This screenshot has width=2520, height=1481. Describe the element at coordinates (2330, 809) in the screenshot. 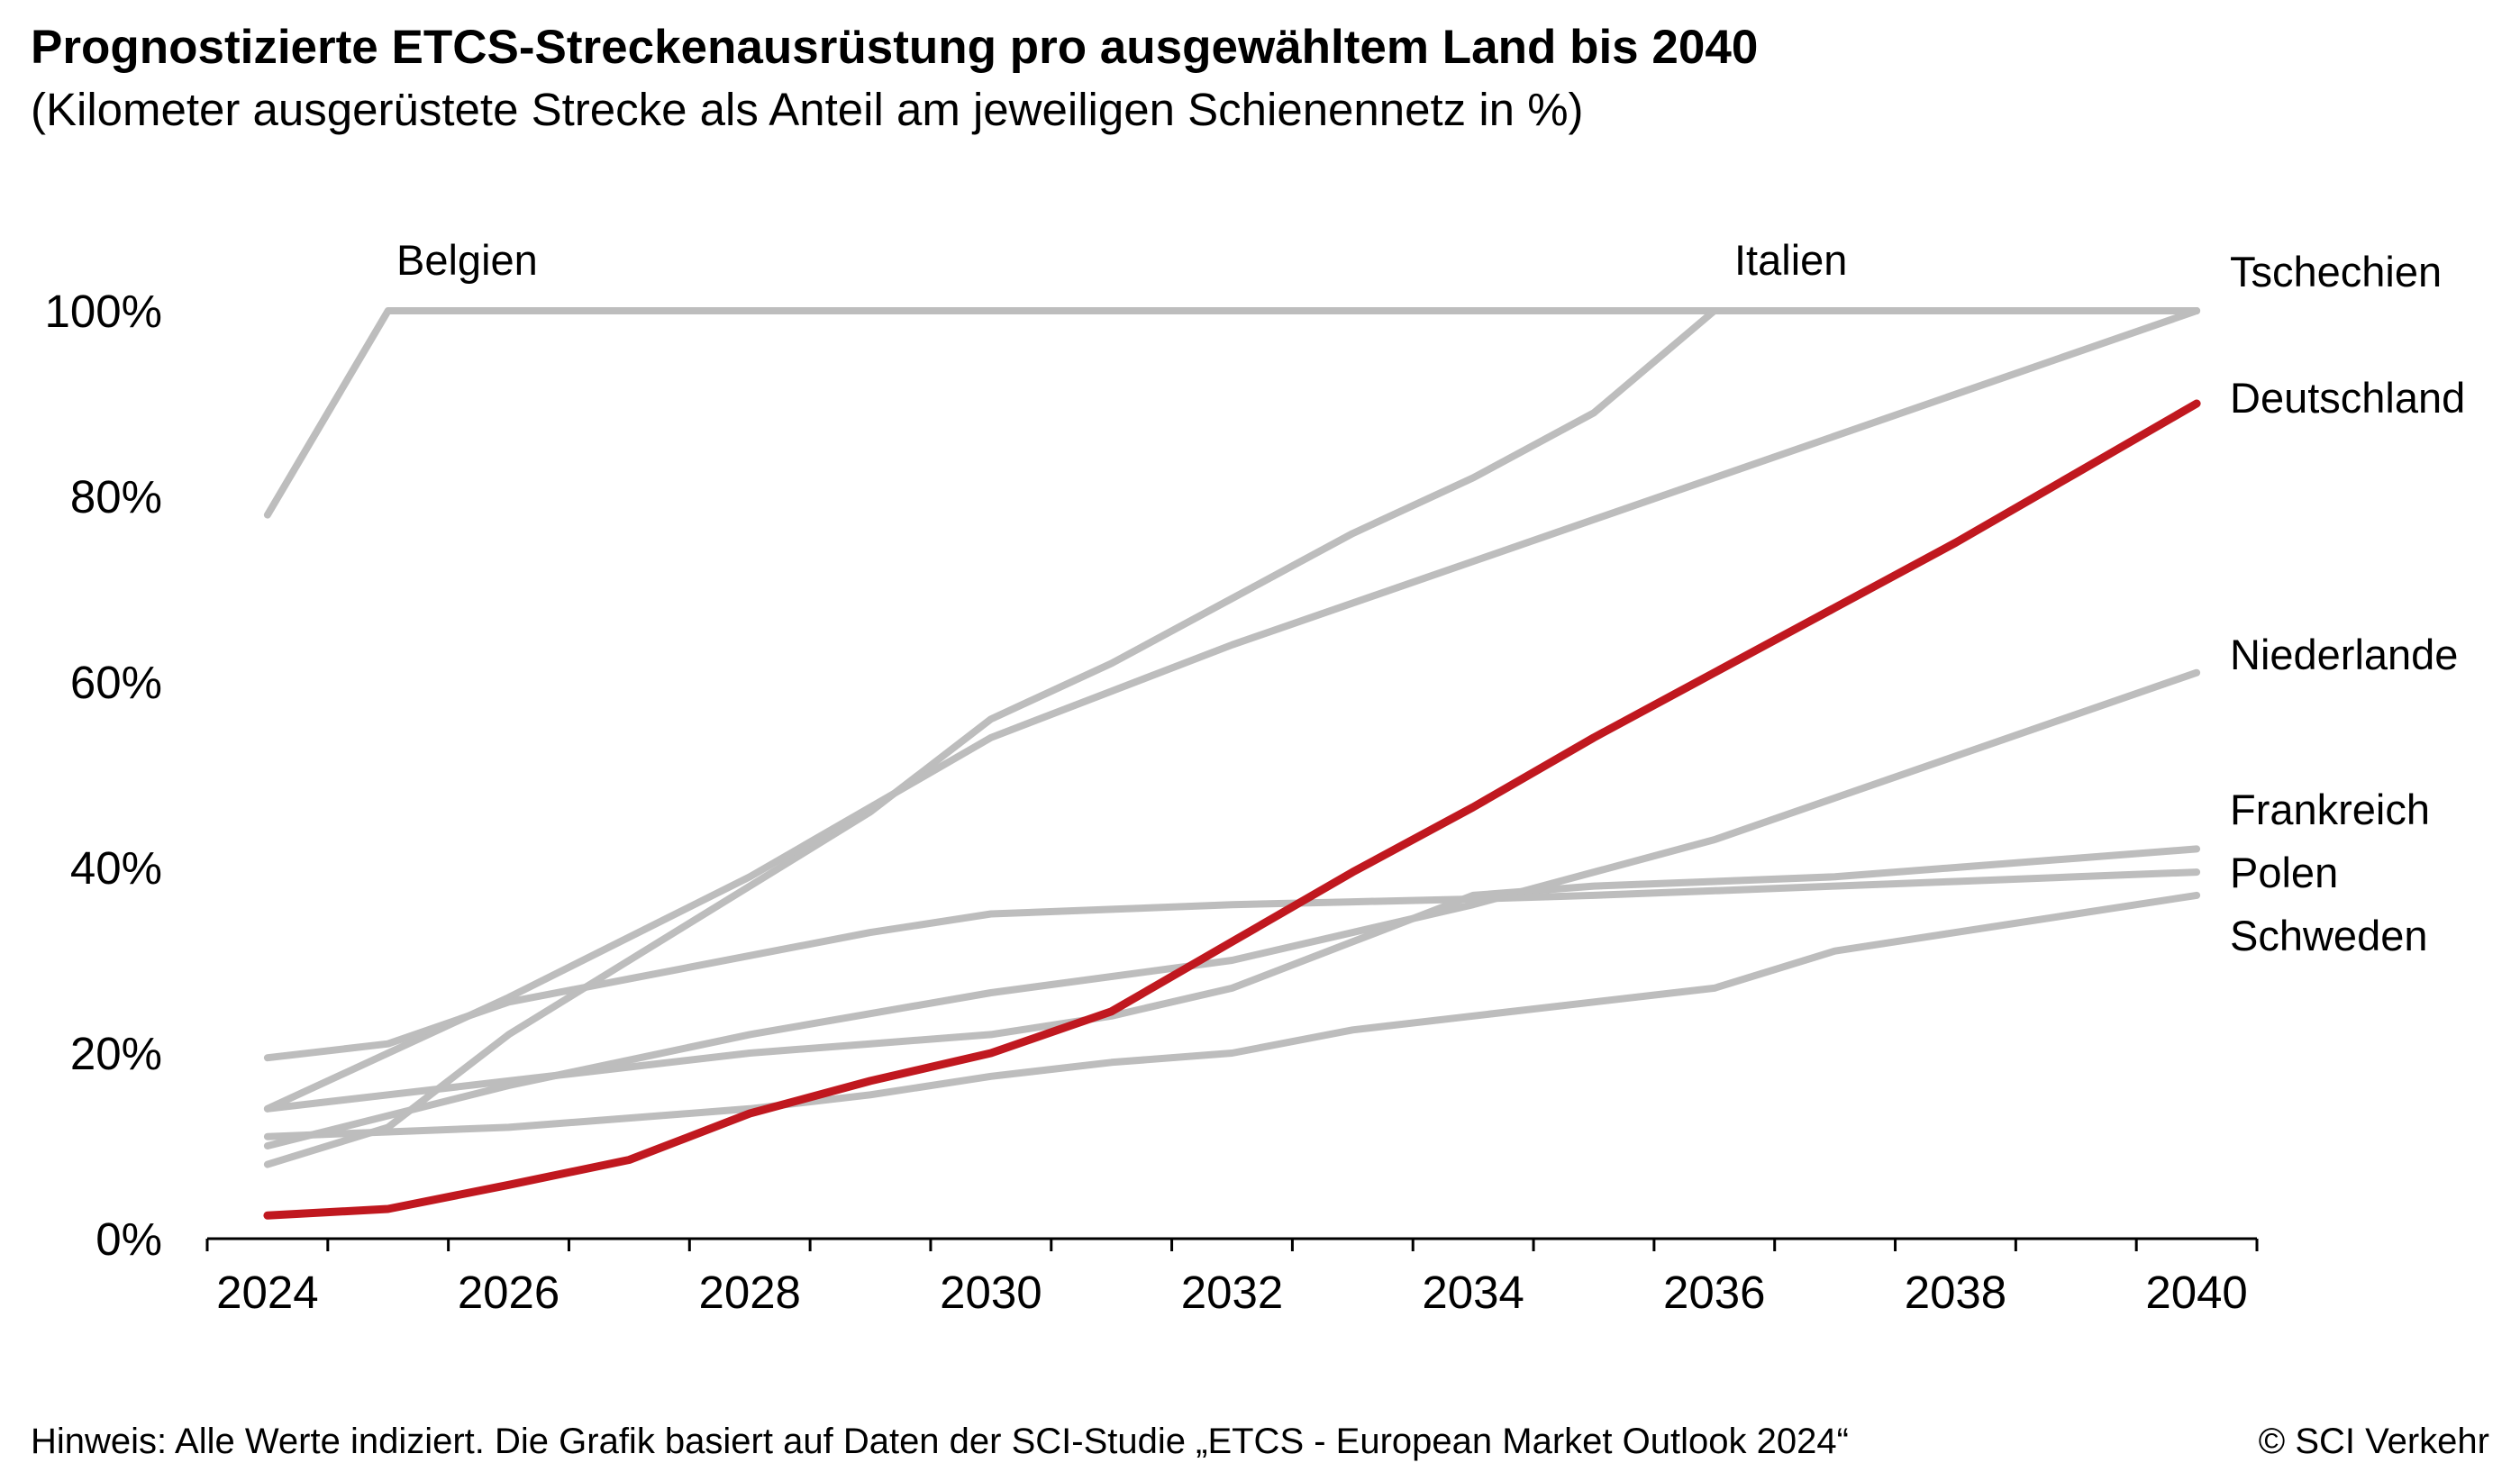

I see `series-label-frankreich: Frankreich` at that location.